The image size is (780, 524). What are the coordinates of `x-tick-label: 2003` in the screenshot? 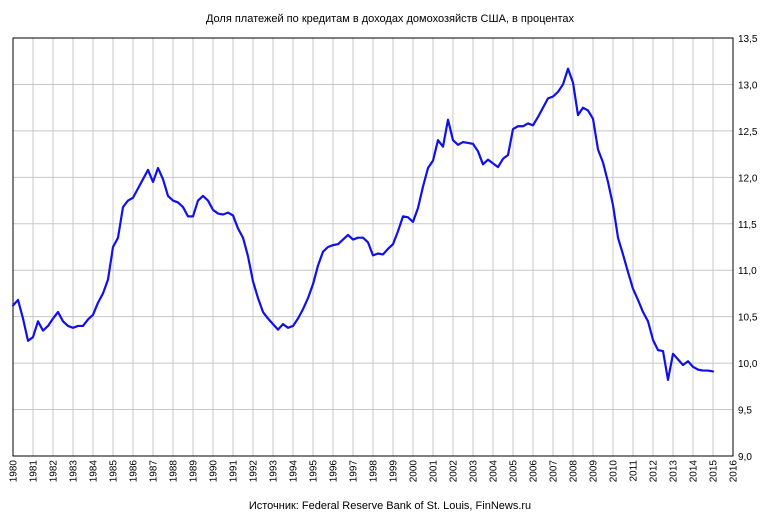 It's located at (474, 471).